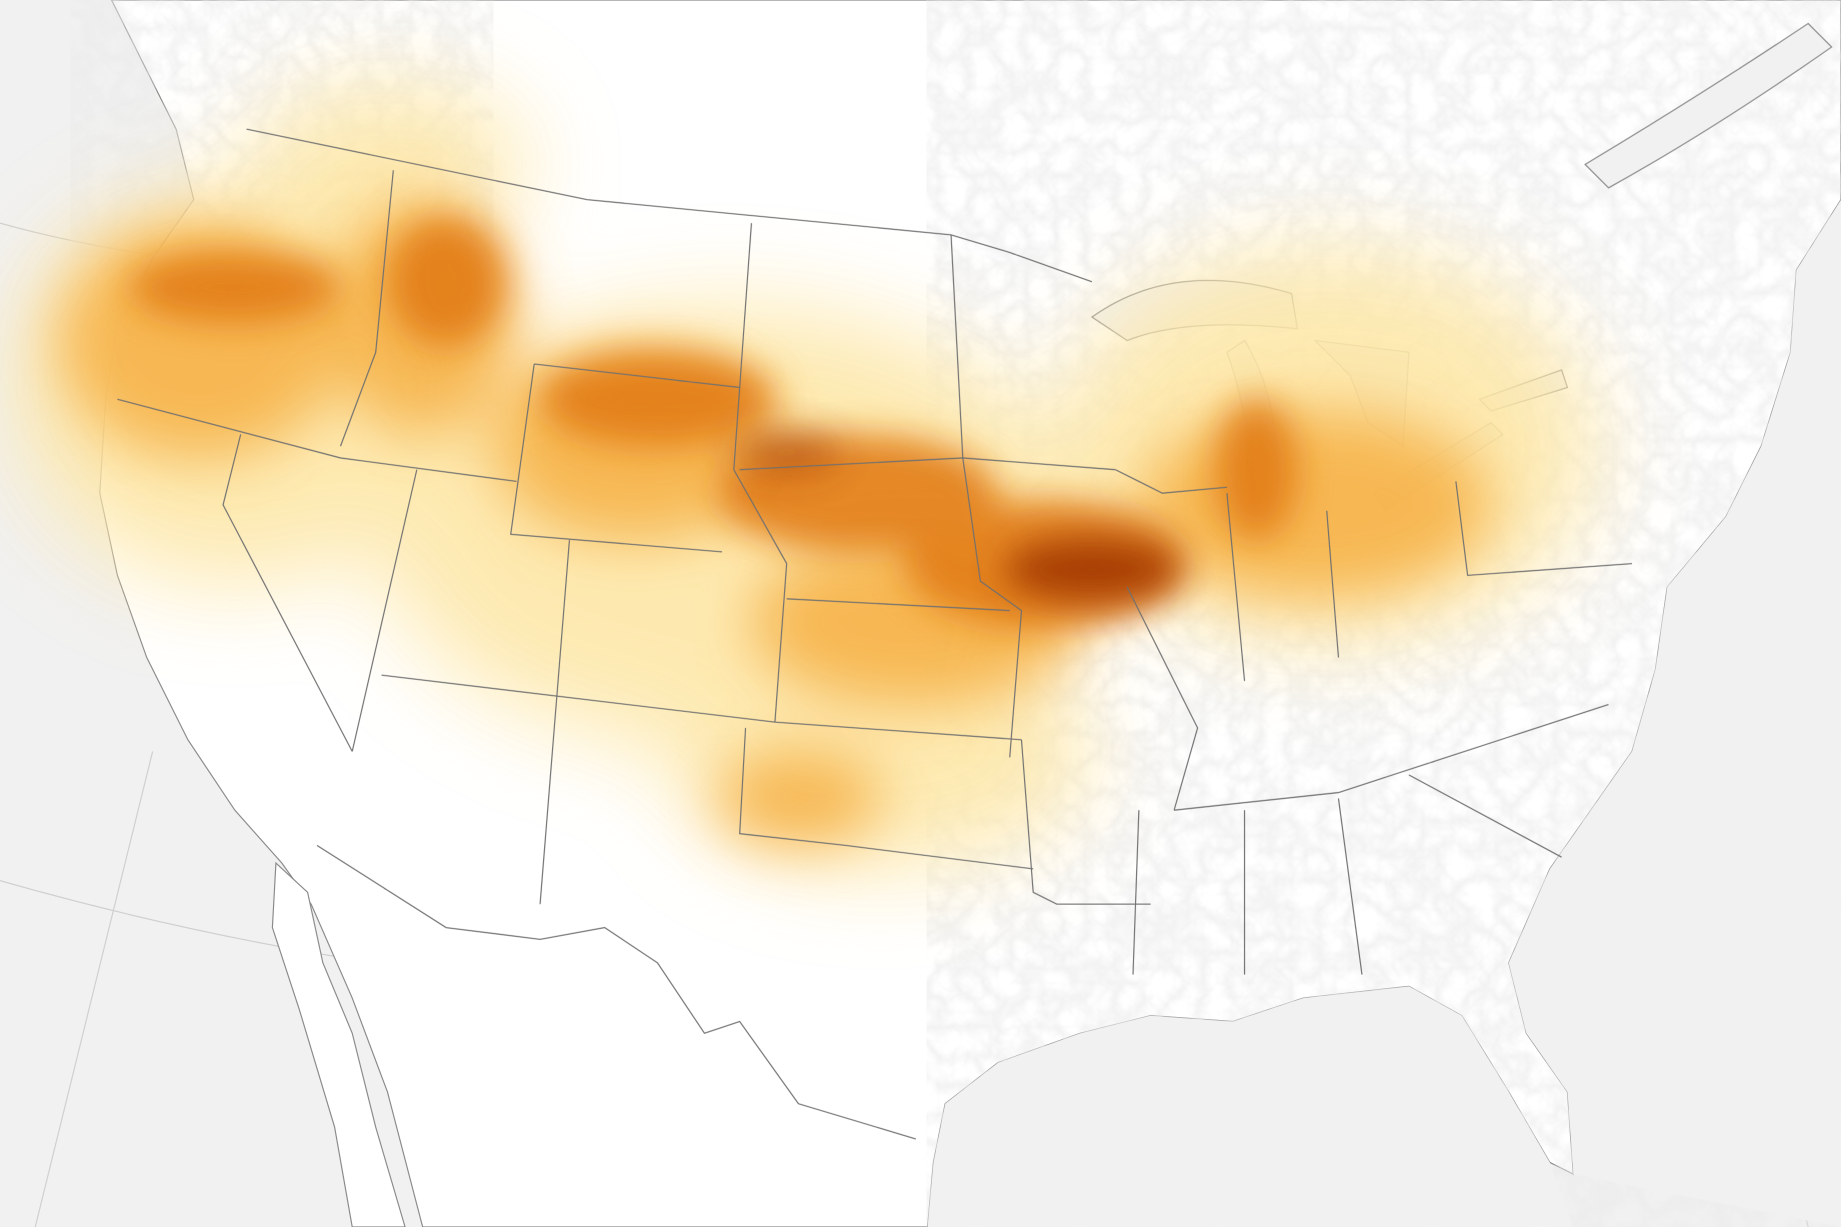  I want to click on smoke-medium-oklahoma, so click(798, 798).